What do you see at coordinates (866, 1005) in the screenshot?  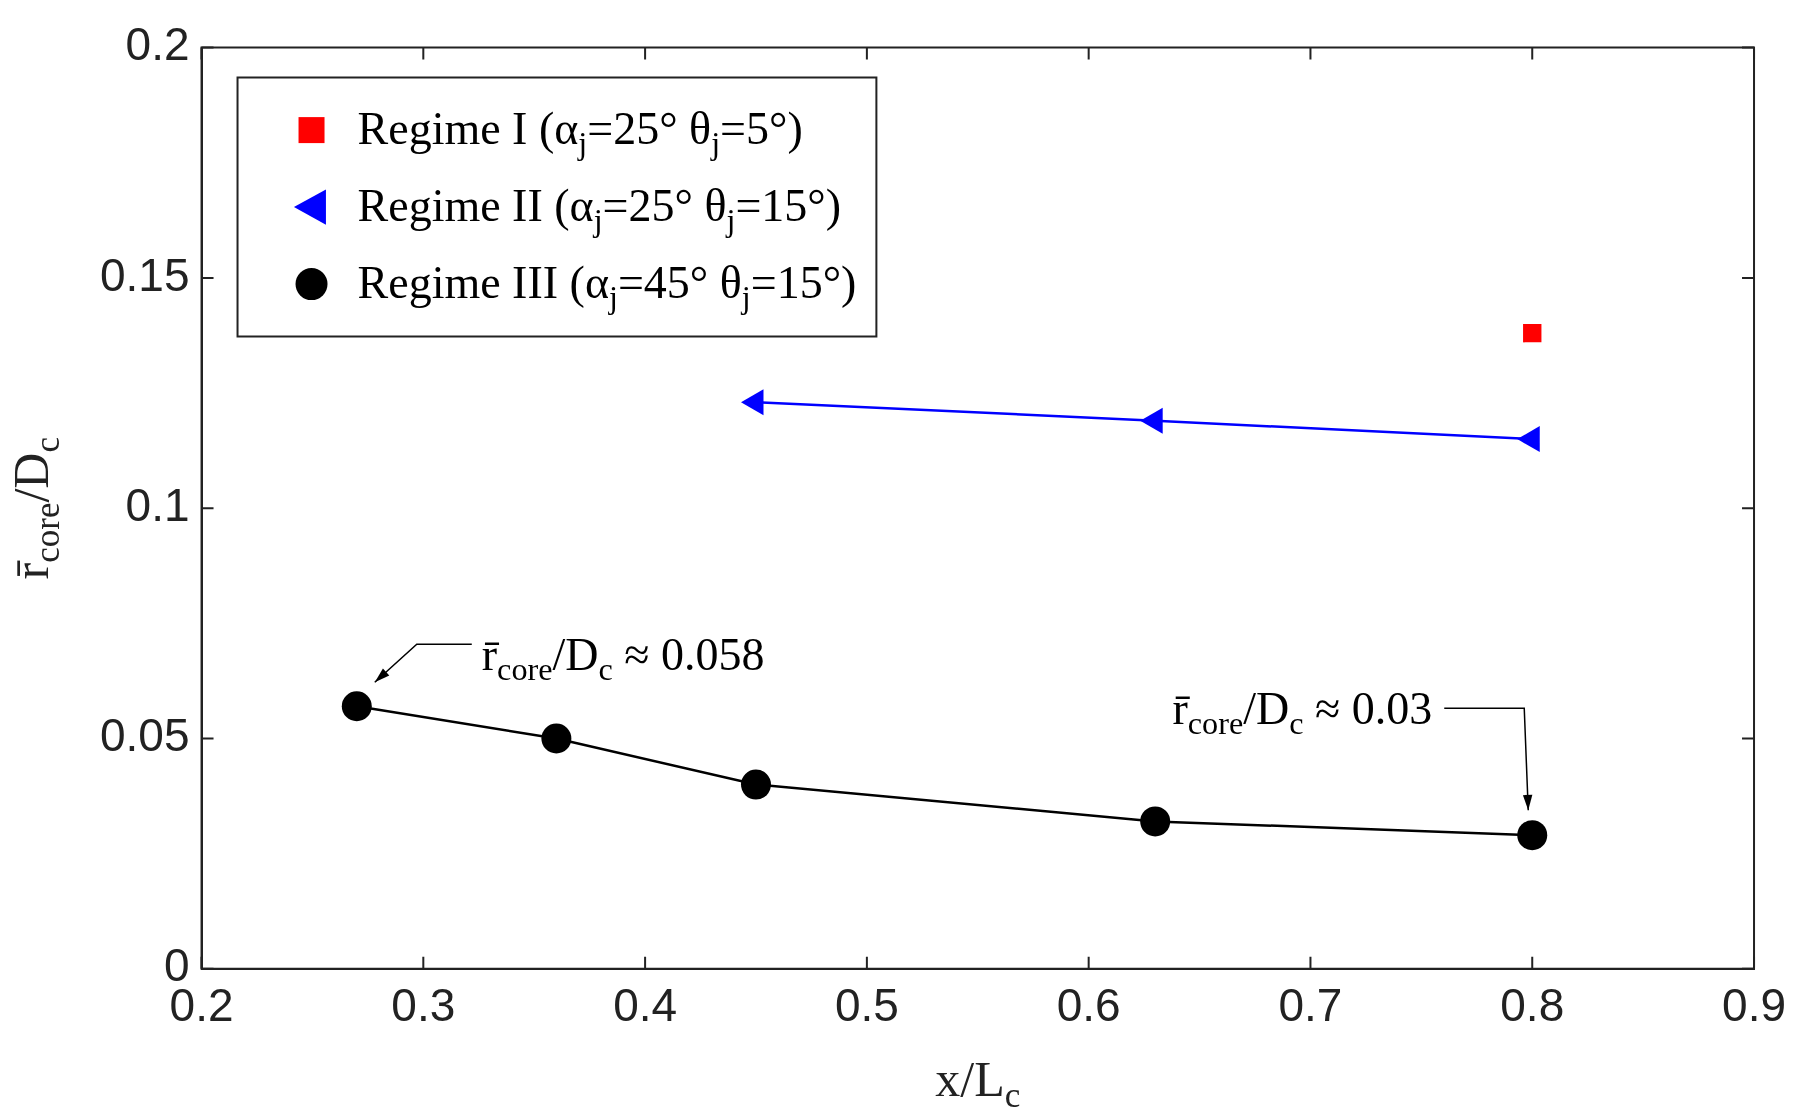 I see `x-tick-label: 0.5` at bounding box center [866, 1005].